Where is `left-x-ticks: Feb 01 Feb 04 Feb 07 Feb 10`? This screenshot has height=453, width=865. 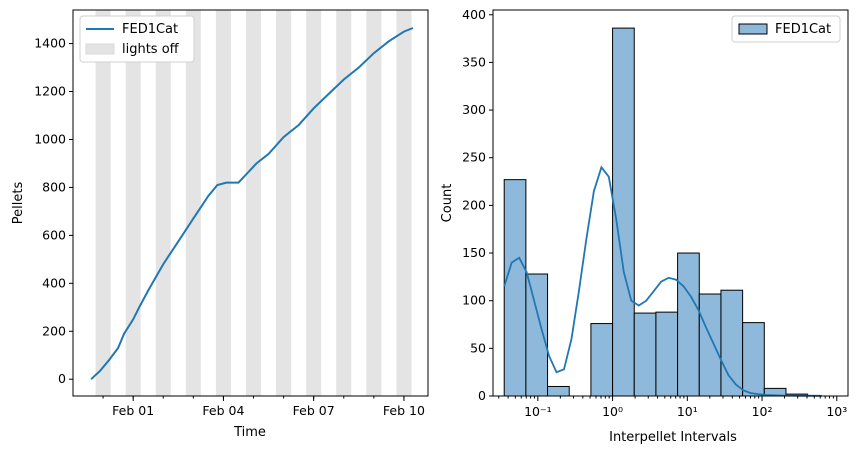
left-x-ticks: Feb 01 Feb 04 Feb 07 Feb 10 is located at coordinates (263, 407).